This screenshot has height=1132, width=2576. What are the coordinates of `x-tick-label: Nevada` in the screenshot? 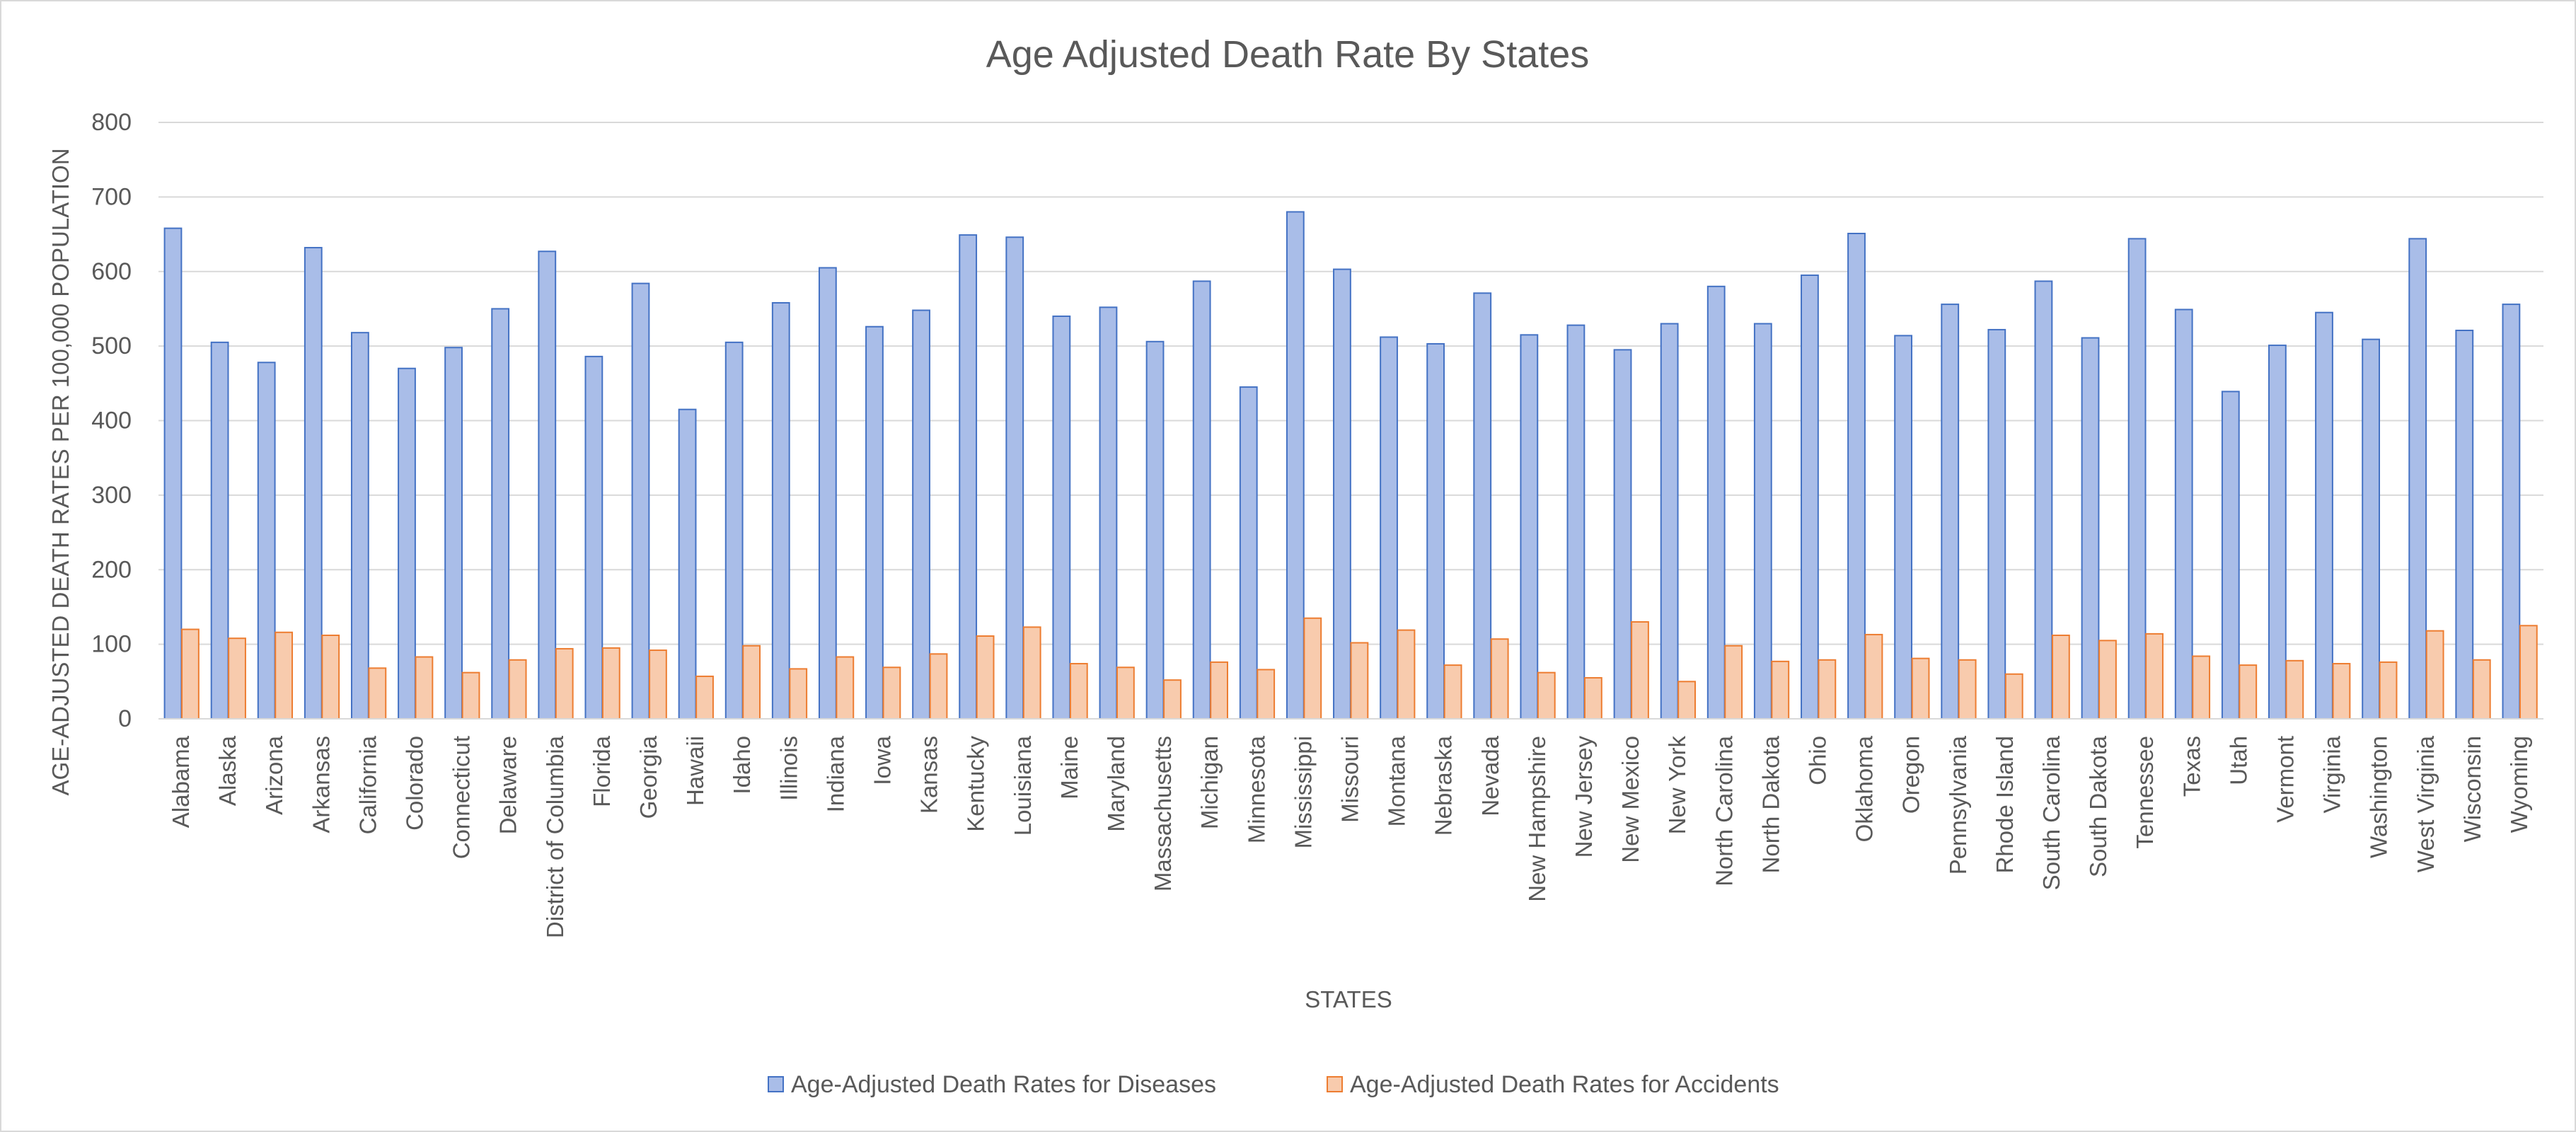 It's located at (1490, 775).